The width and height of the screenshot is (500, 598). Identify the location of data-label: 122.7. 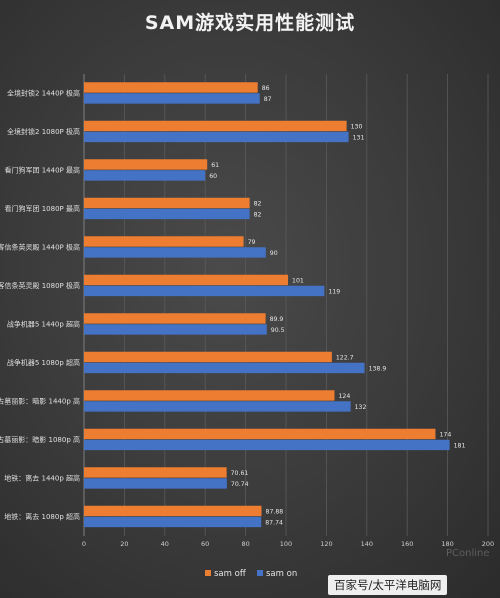
(345, 357).